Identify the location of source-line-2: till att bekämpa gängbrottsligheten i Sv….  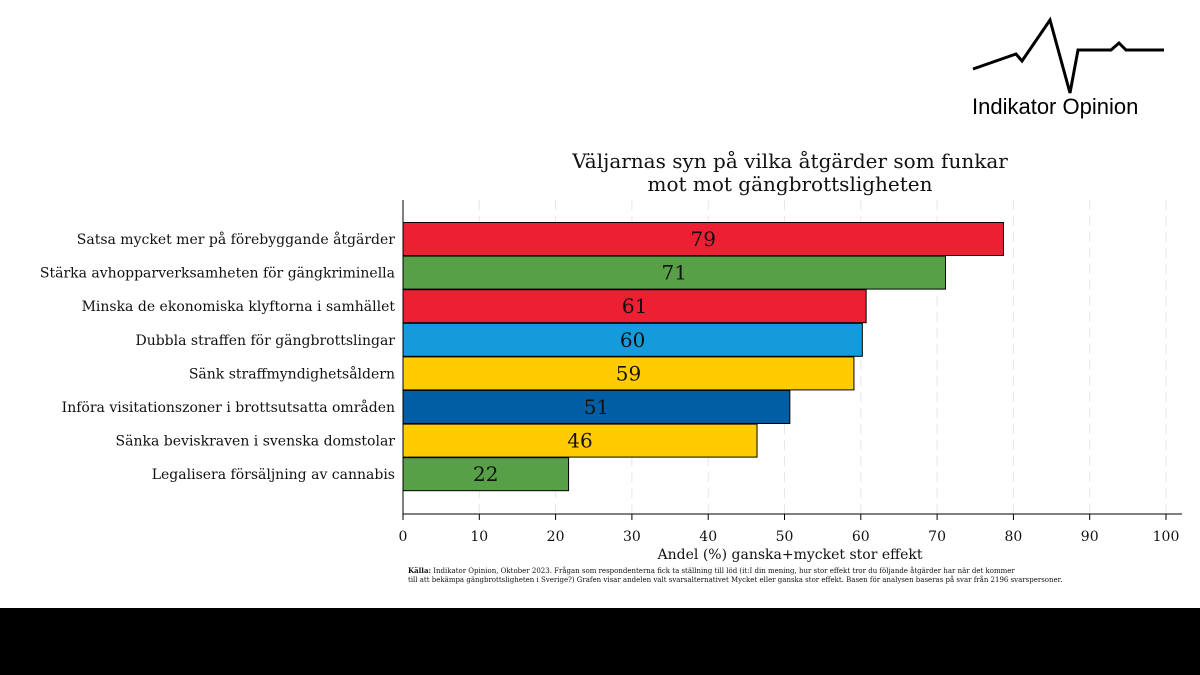
(735, 580).